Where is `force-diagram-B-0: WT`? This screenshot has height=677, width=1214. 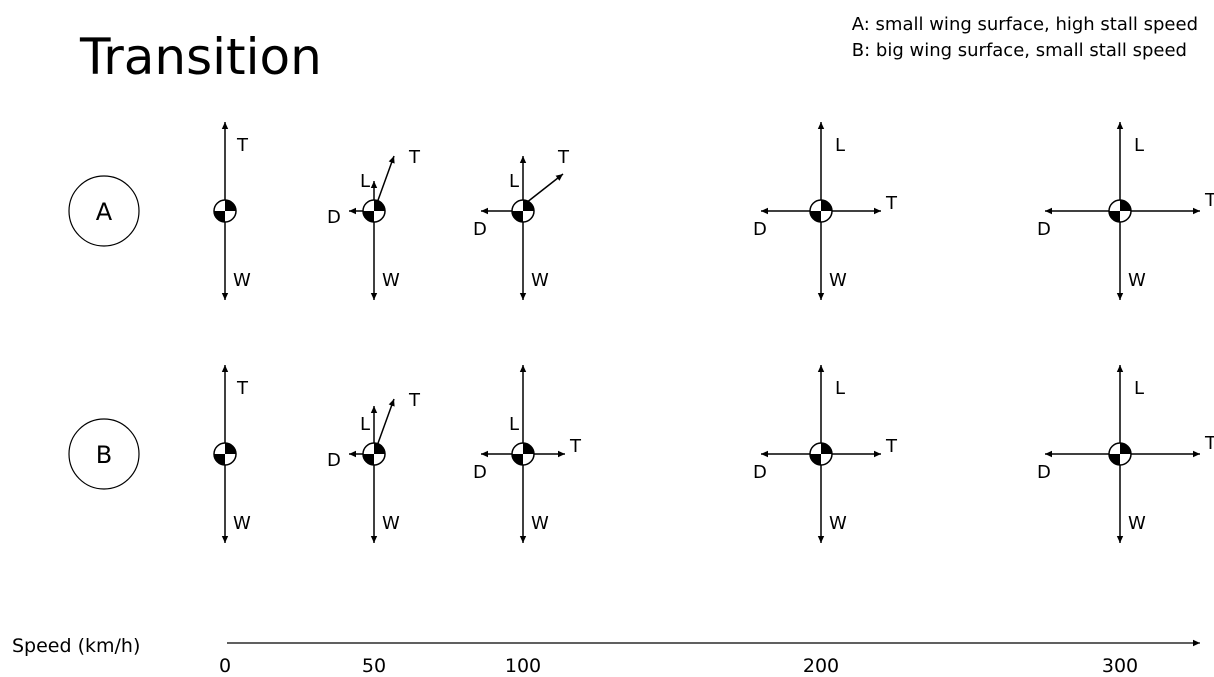 force-diagram-B-0: WT is located at coordinates (232, 454).